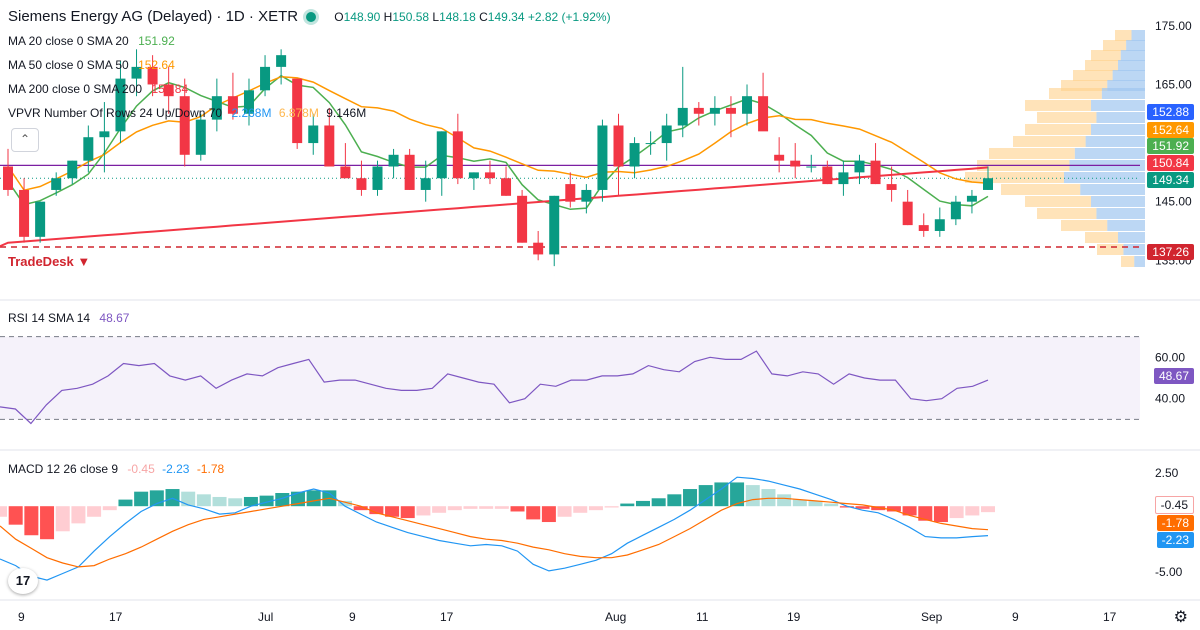  What do you see at coordinates (1180, 617) in the screenshot?
I see `settings-gear-icon: ⚙` at bounding box center [1180, 617].